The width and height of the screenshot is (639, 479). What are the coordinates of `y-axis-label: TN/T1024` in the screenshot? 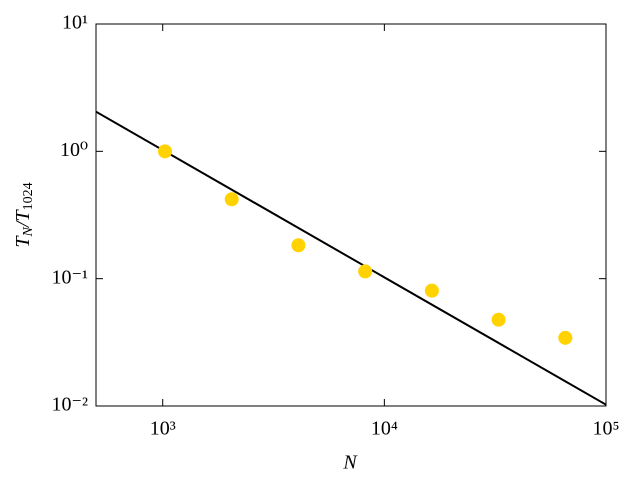 It's located at (24, 214).